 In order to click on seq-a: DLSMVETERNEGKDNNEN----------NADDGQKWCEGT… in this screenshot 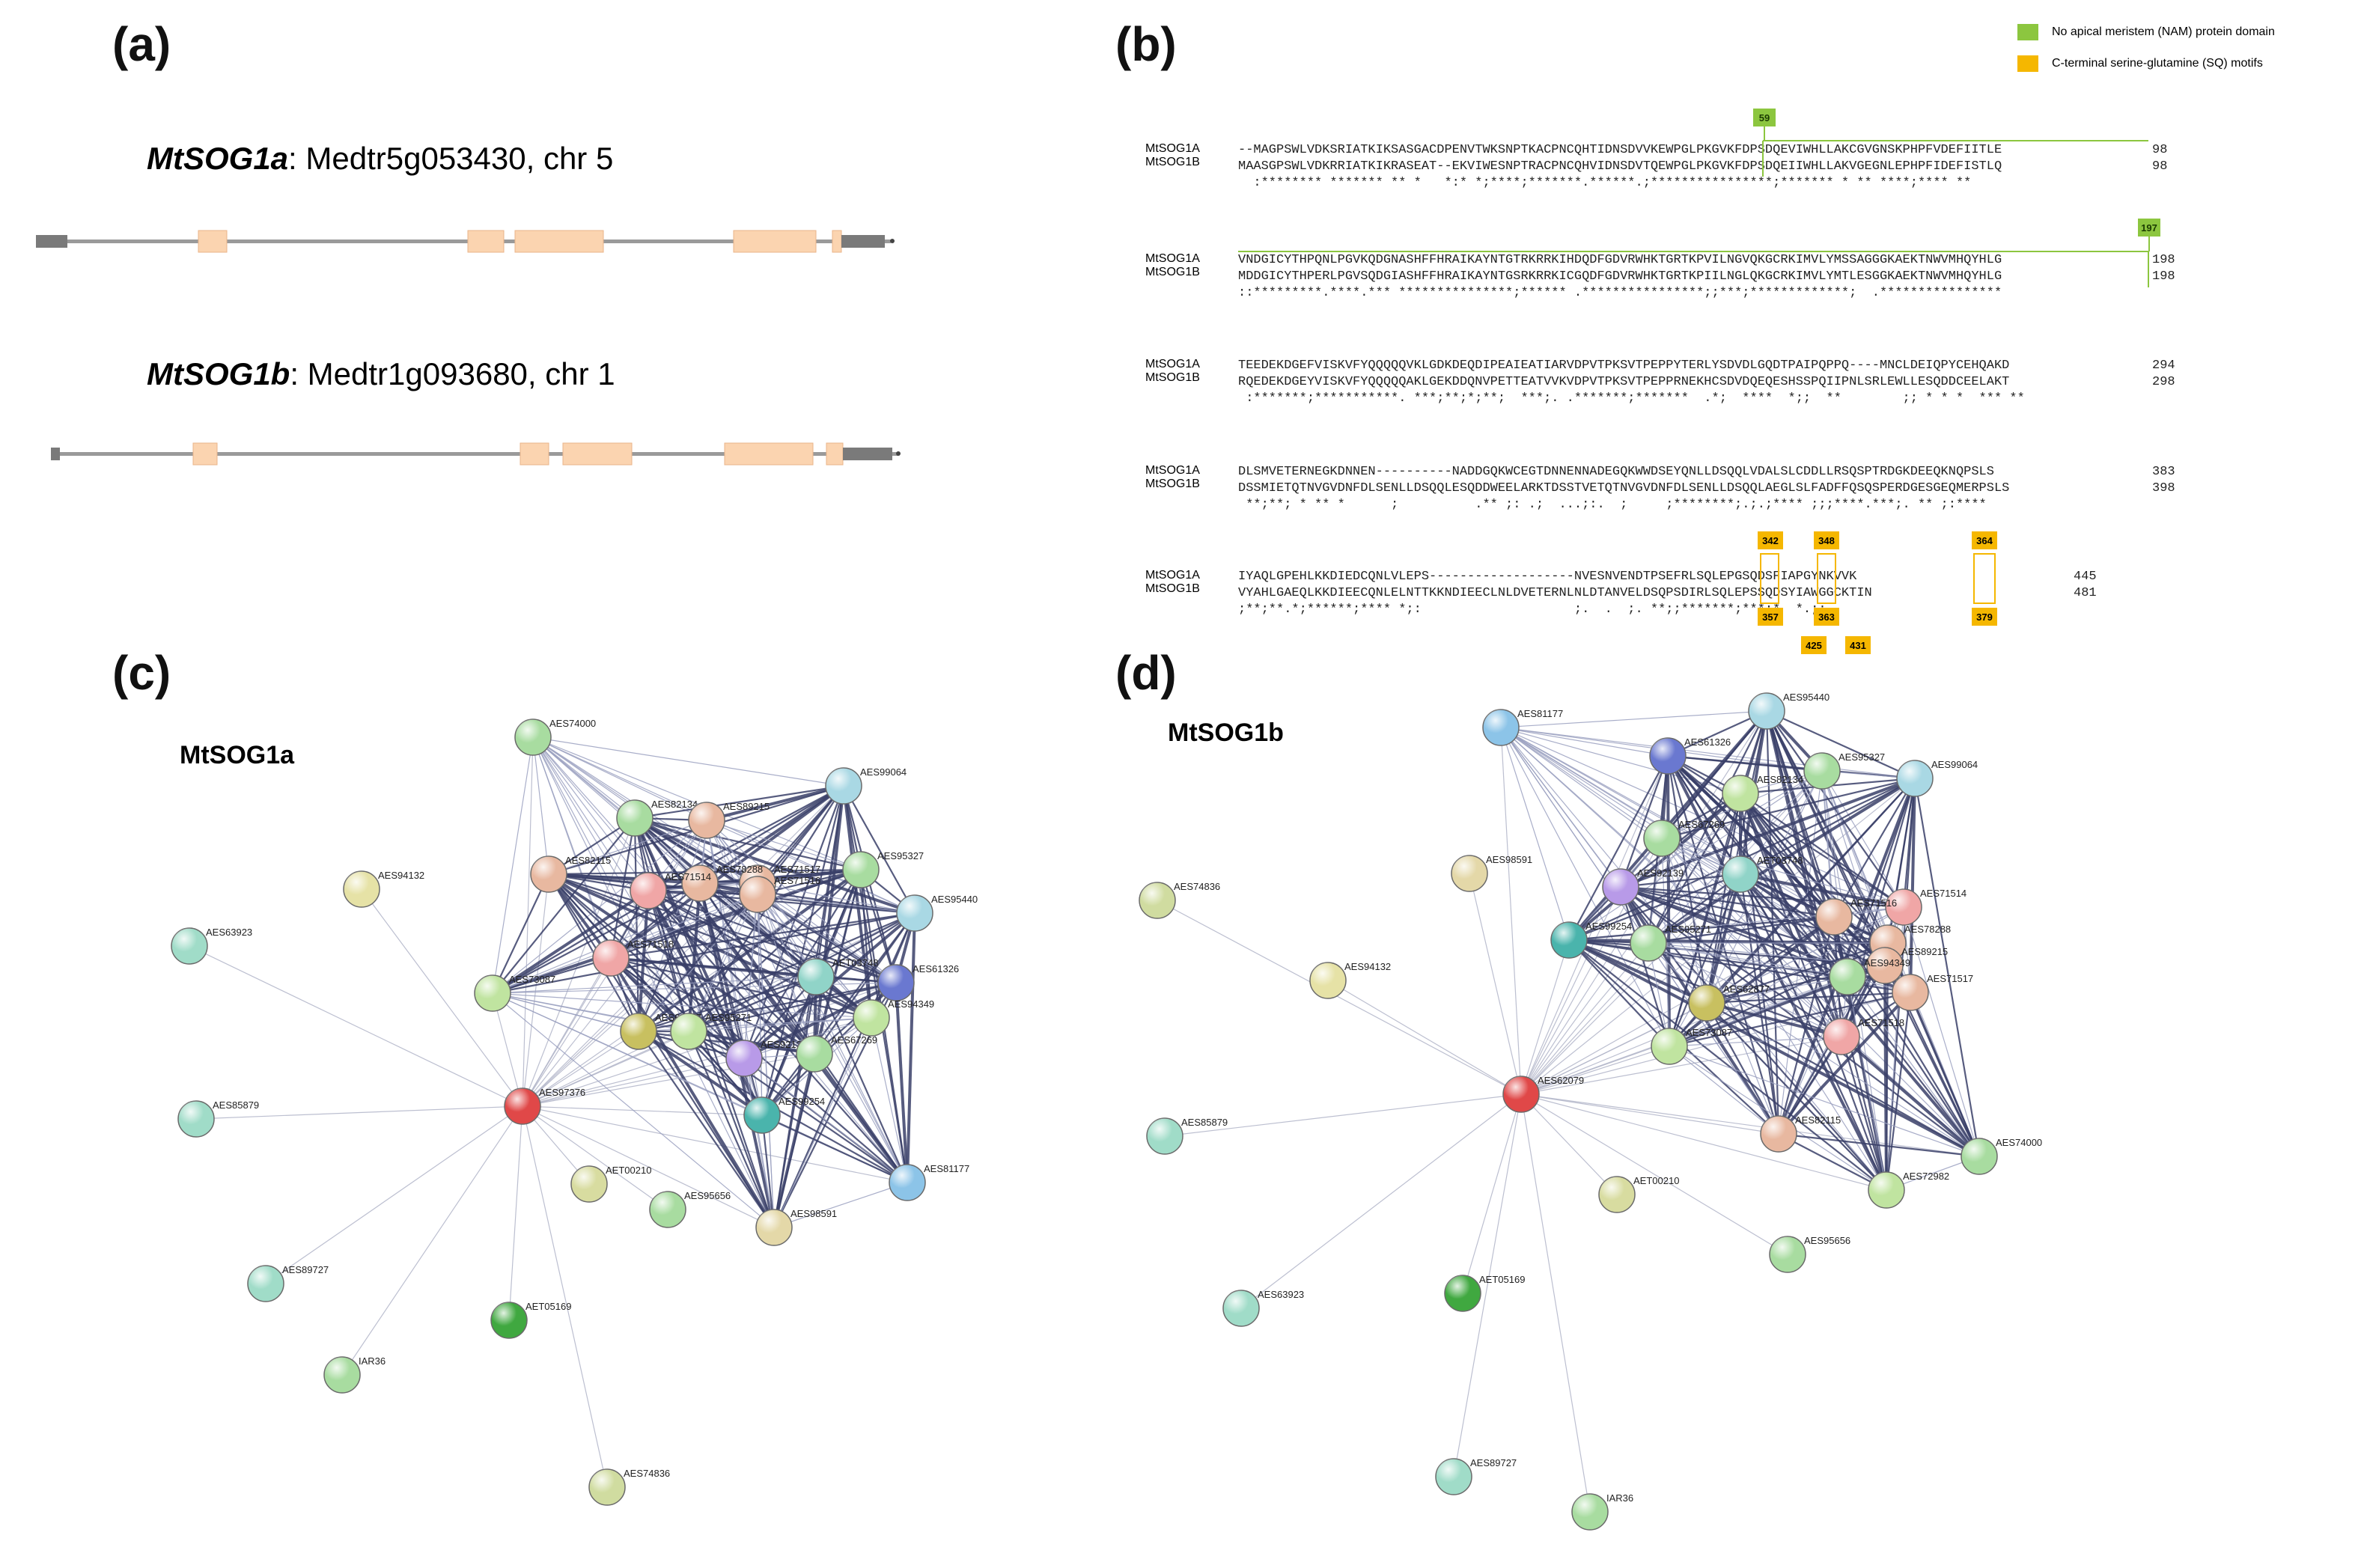, I will do `click(1616, 472)`.